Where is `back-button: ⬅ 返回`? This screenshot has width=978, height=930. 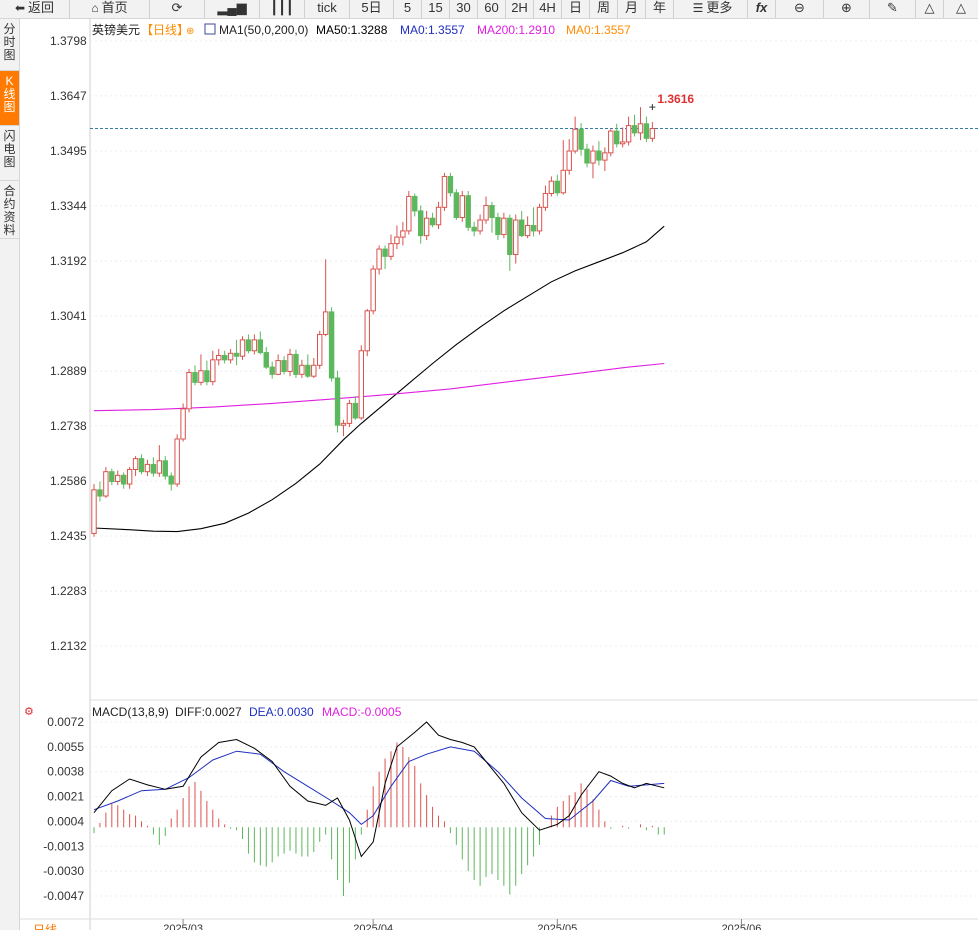 back-button: ⬅ 返回 is located at coordinates (35, 9).